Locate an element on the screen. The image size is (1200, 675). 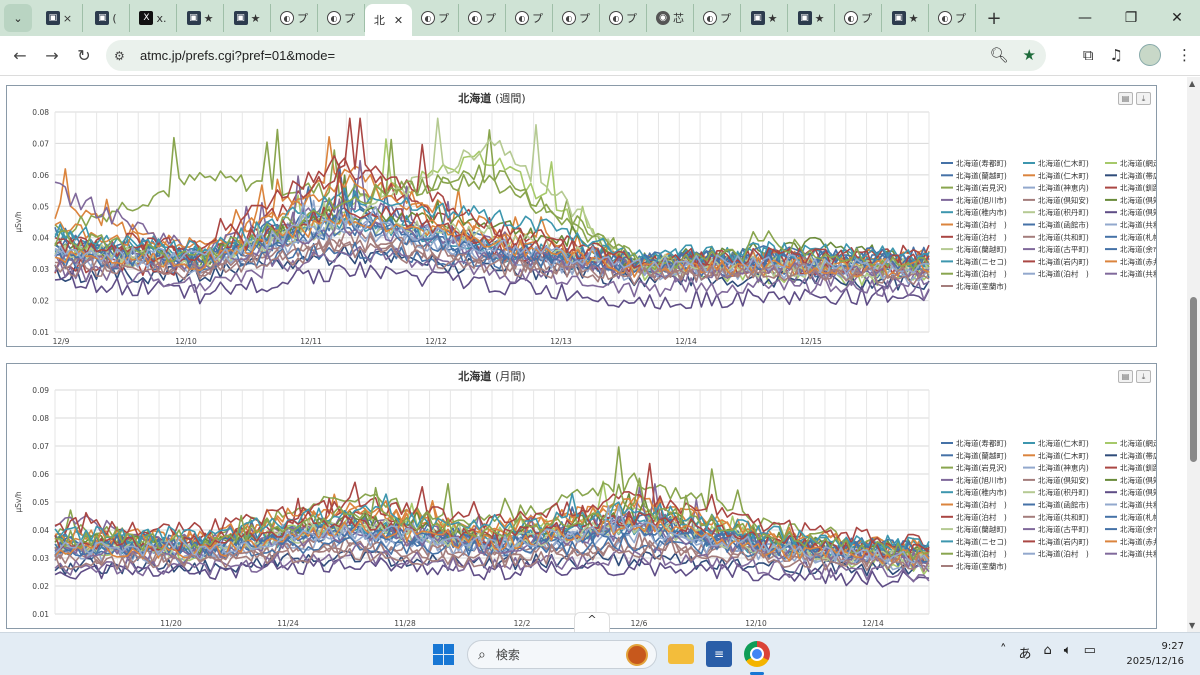
profile-avatar is located at coordinates (1150, 55).